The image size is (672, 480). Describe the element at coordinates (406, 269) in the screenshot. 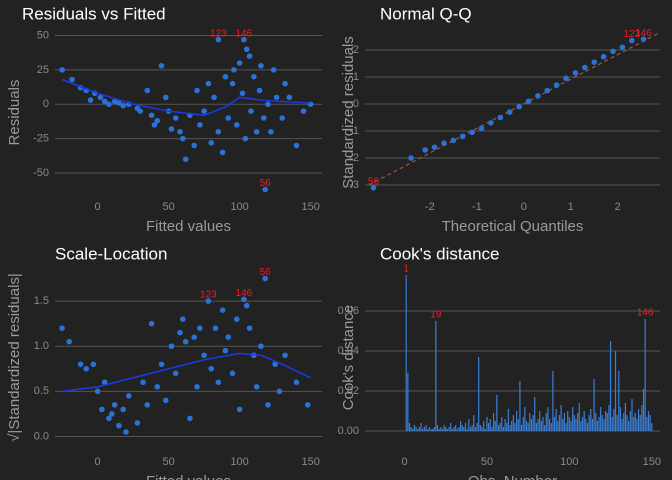

I see `point-label: 1` at that location.